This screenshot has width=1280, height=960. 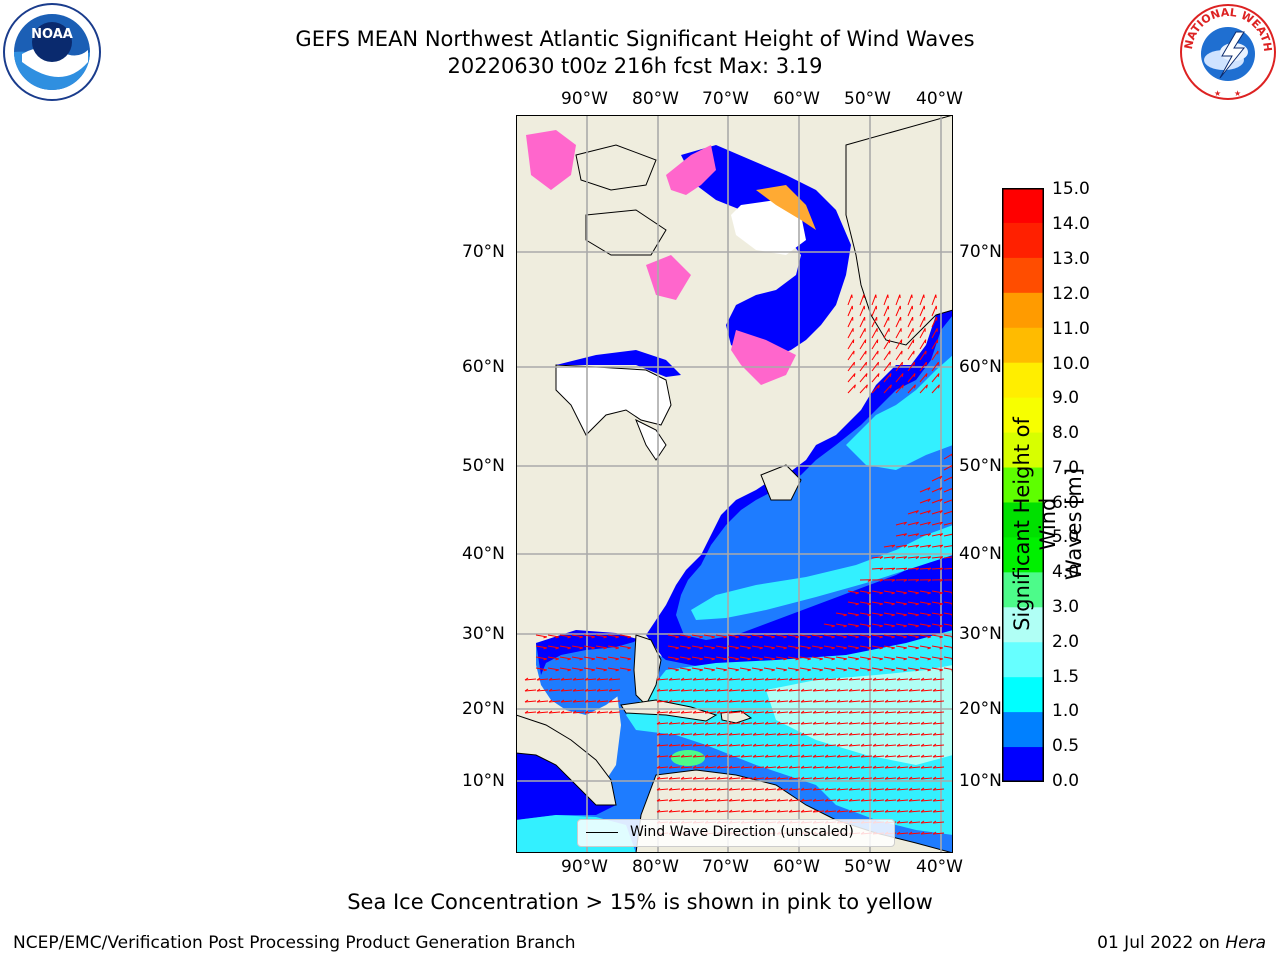 I want to click on lon-tick-label: 50°W, so click(x=867, y=99).